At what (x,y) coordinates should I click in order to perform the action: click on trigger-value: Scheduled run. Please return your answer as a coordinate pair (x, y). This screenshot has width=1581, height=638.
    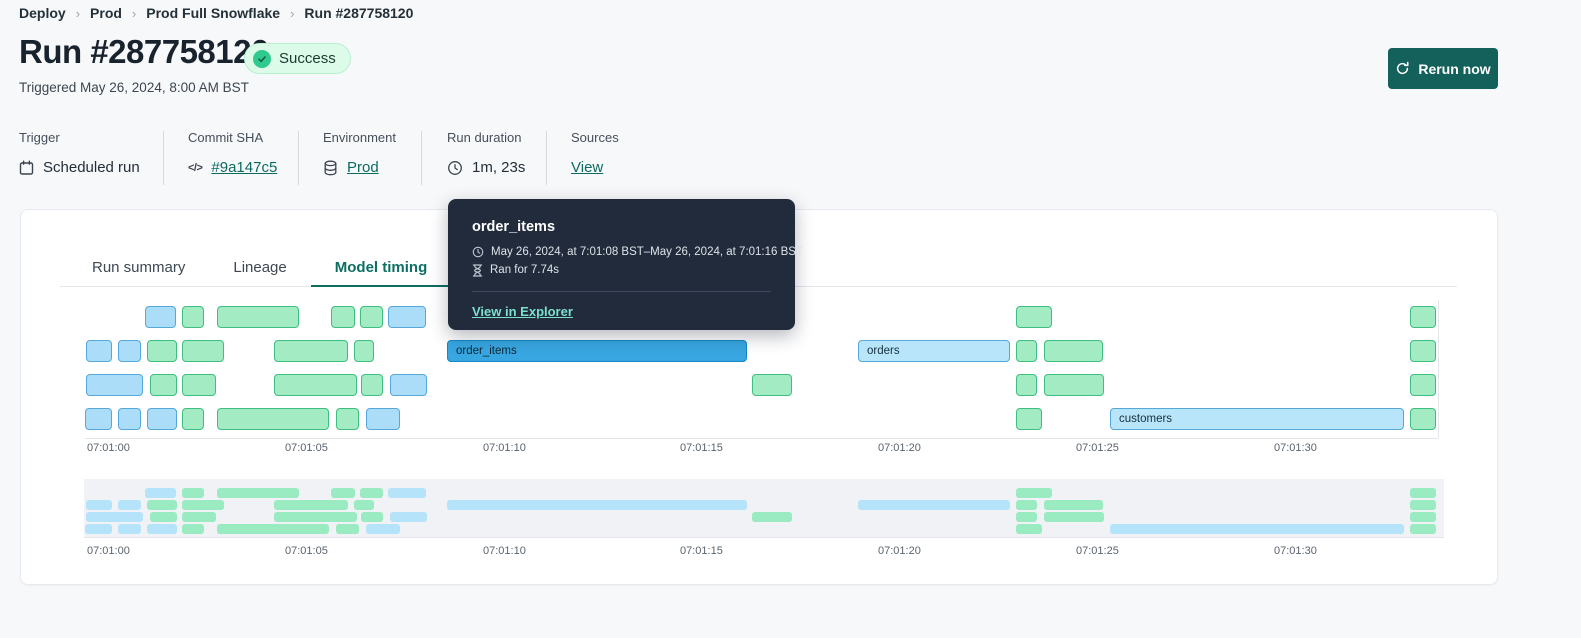
    Looking at the image, I should click on (91, 167).